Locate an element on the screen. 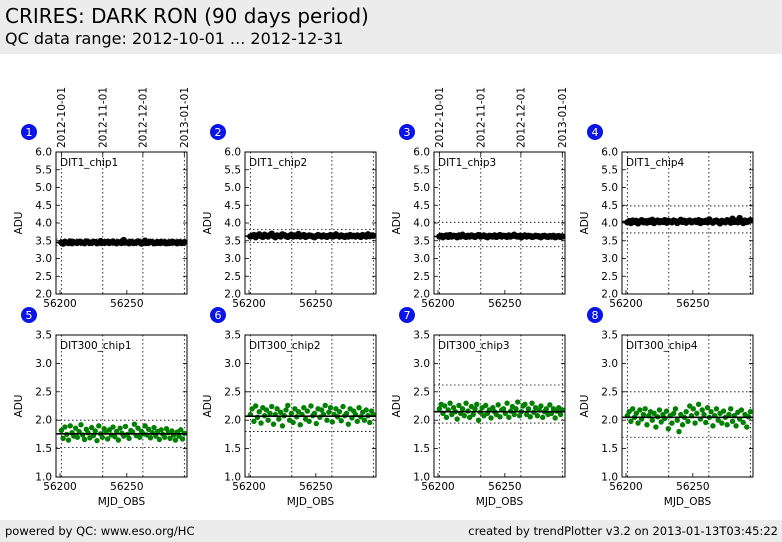 The image size is (782, 542). y-tick-label: 5.0 is located at coordinates (609, 188).